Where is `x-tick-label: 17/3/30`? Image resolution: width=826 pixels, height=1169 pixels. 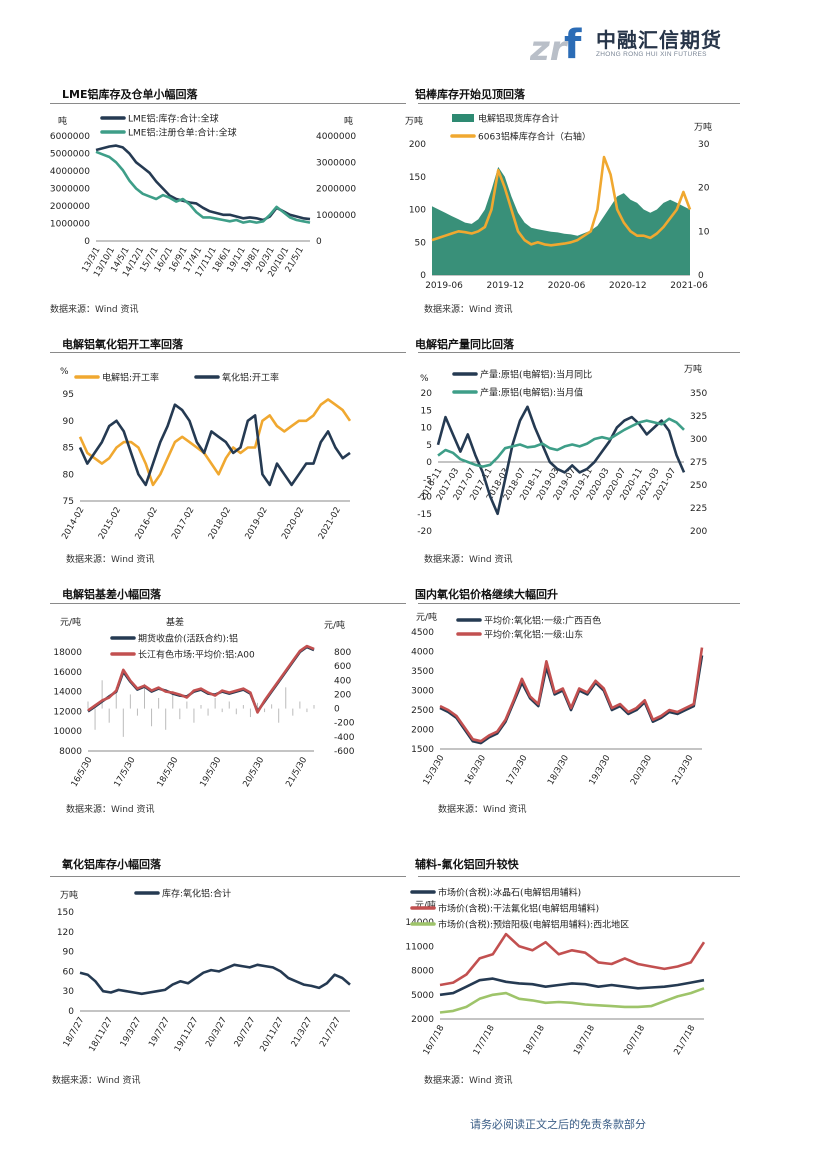 x-tick-label: 17/3/30 is located at coordinates (517, 770).